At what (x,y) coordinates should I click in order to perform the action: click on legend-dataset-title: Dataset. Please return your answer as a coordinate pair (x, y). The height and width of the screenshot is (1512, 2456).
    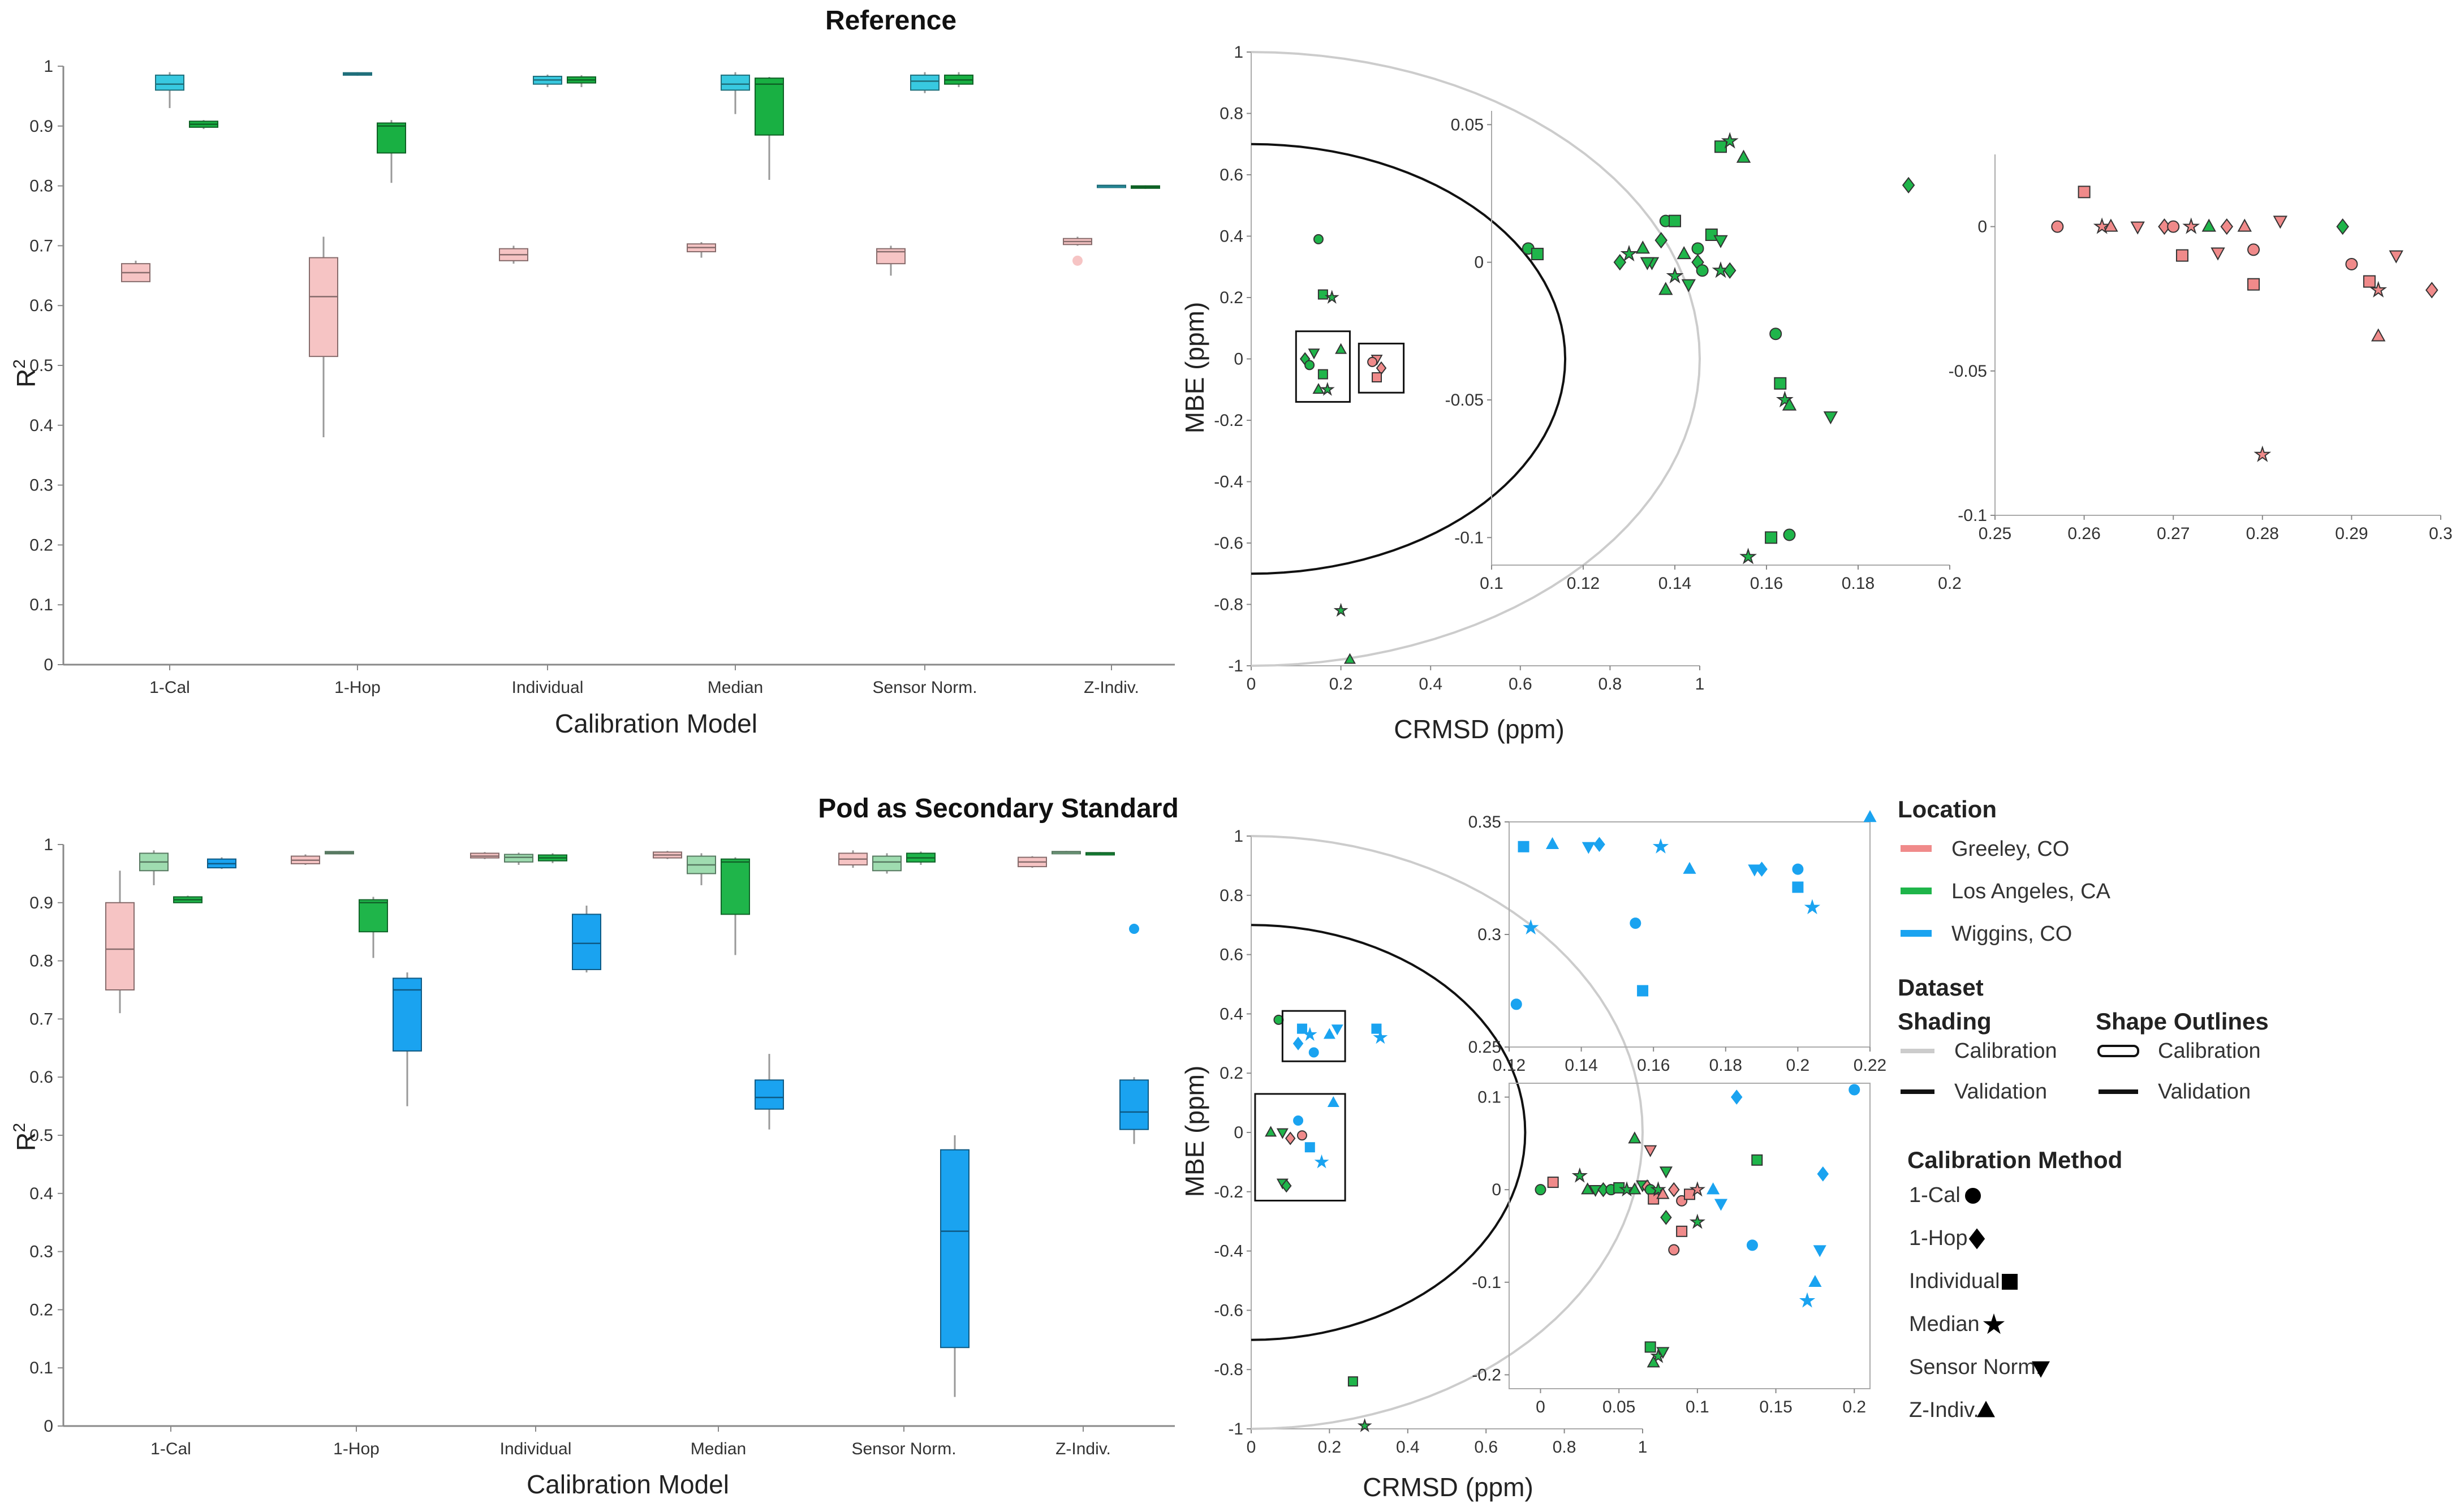
    Looking at the image, I should click on (1941, 987).